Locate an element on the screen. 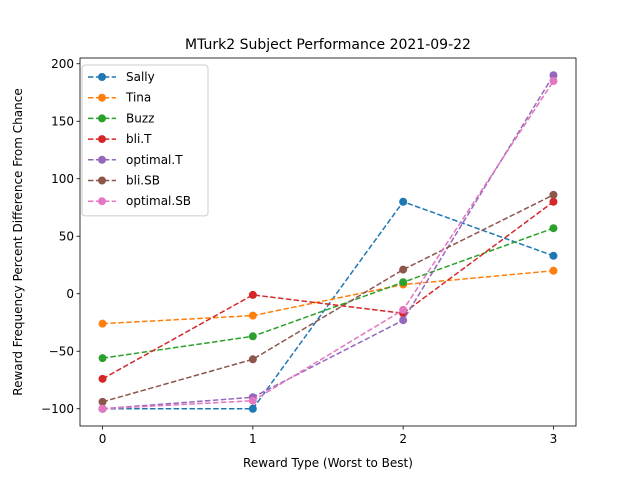  y-tick-label: 100 is located at coordinates (62, 179).